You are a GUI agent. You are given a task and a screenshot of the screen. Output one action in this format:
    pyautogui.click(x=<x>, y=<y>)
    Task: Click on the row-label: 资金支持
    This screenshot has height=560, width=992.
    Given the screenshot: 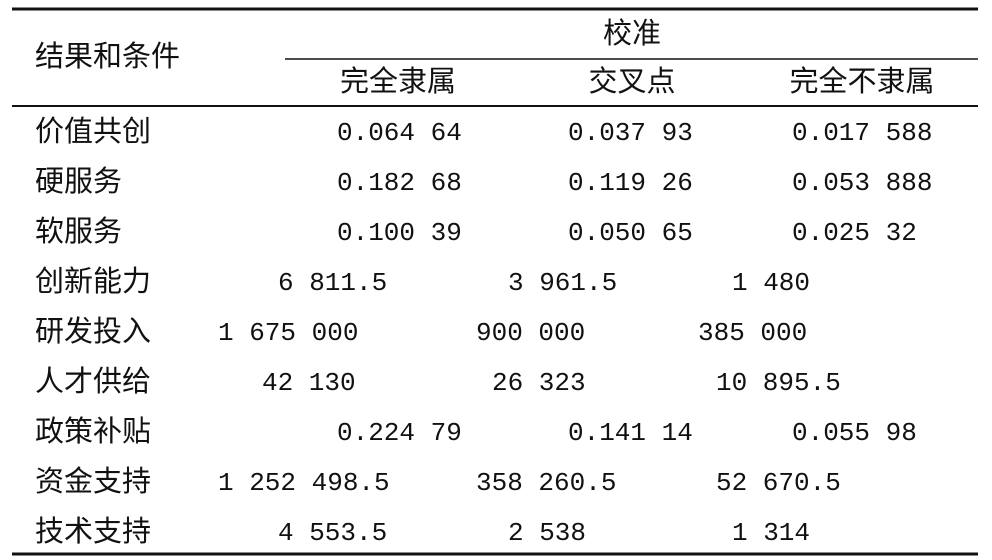 What is the action you would take?
    pyautogui.click(x=93, y=481)
    